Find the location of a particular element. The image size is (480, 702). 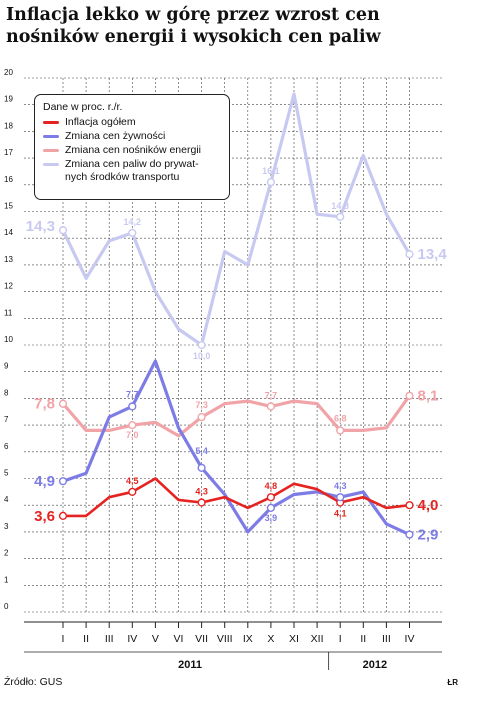

y-tick-label: 14 is located at coordinates (8, 232).